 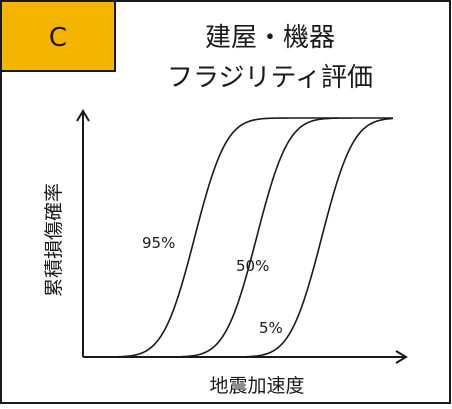 I want to click on panel-title-line2: フラジリティ評価, so click(x=270, y=78).